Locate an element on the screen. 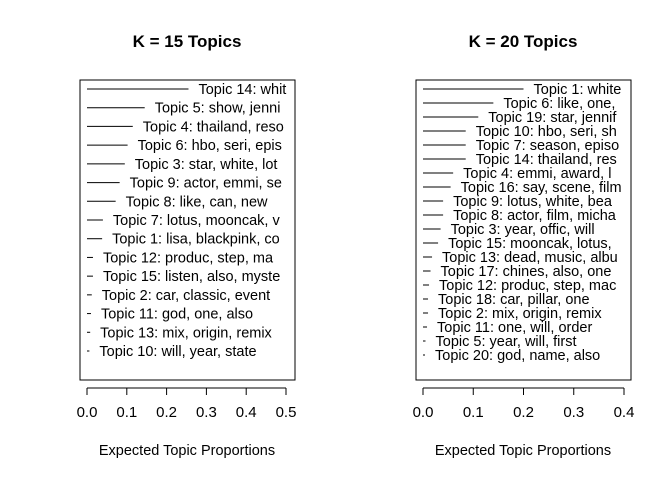  chart-title: K = 20 Topics is located at coordinates (523, 41).